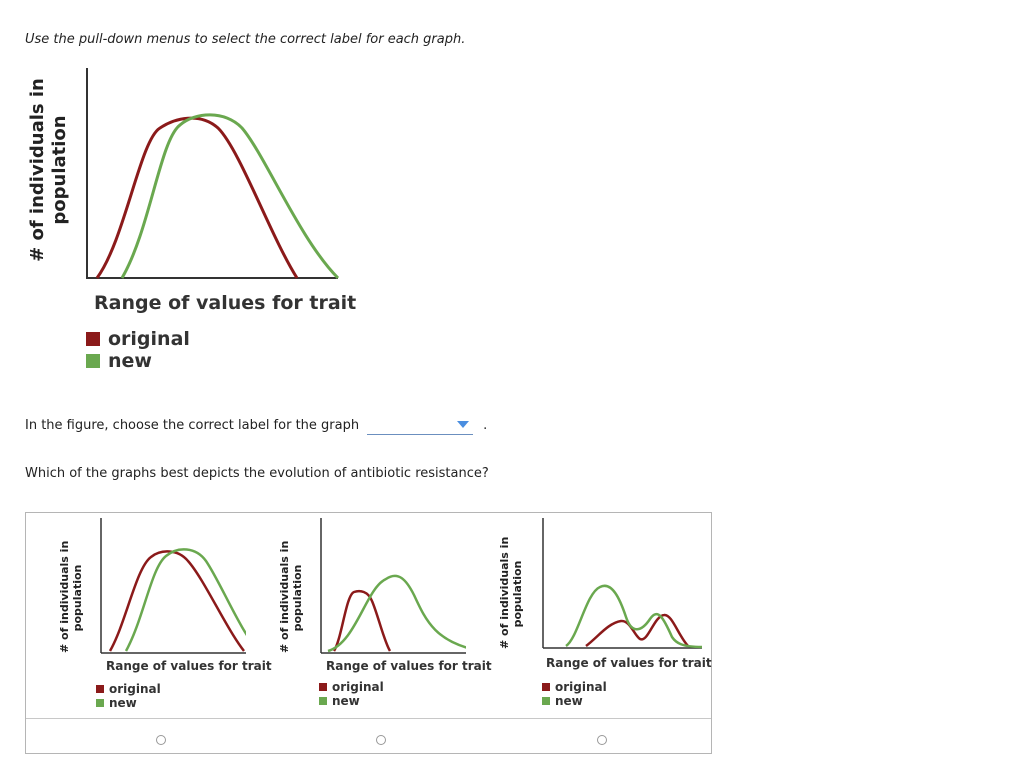  I want to click on question-1-period: ., so click(485, 425).